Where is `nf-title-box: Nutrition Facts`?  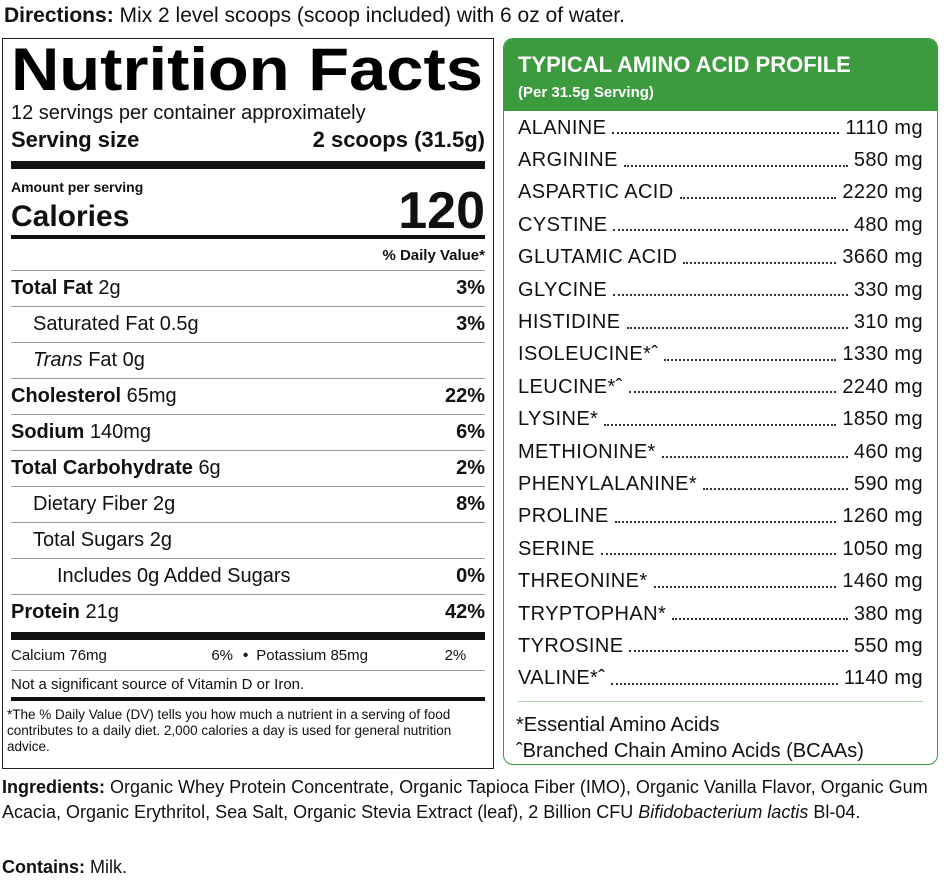 nf-title-box: Nutrition Facts is located at coordinates (247, 70).